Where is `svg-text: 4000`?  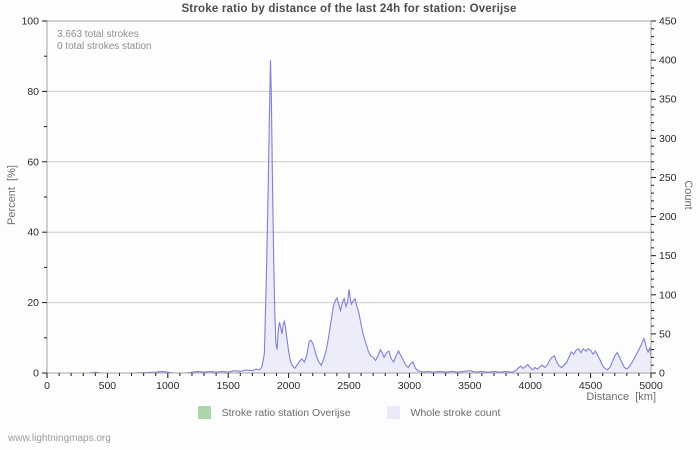 svg-text: 4000 is located at coordinates (531, 386).